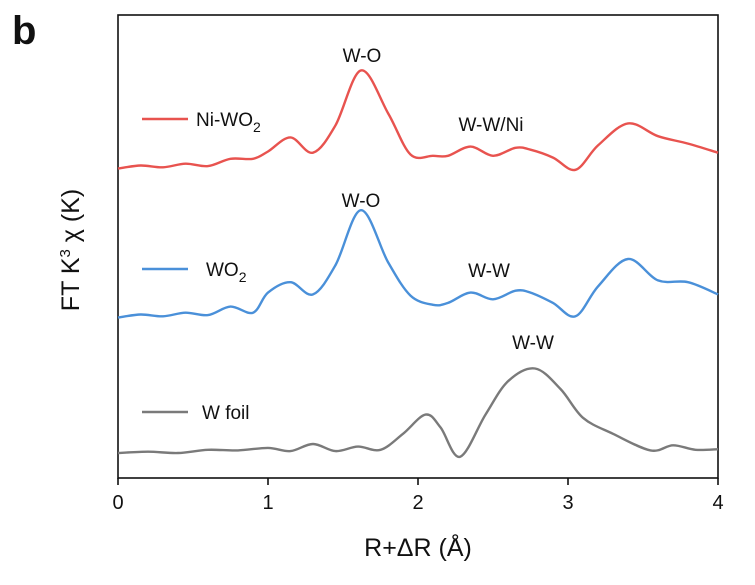  I want to click on x-axis-label: R+ΔR (Å), so click(418, 547).